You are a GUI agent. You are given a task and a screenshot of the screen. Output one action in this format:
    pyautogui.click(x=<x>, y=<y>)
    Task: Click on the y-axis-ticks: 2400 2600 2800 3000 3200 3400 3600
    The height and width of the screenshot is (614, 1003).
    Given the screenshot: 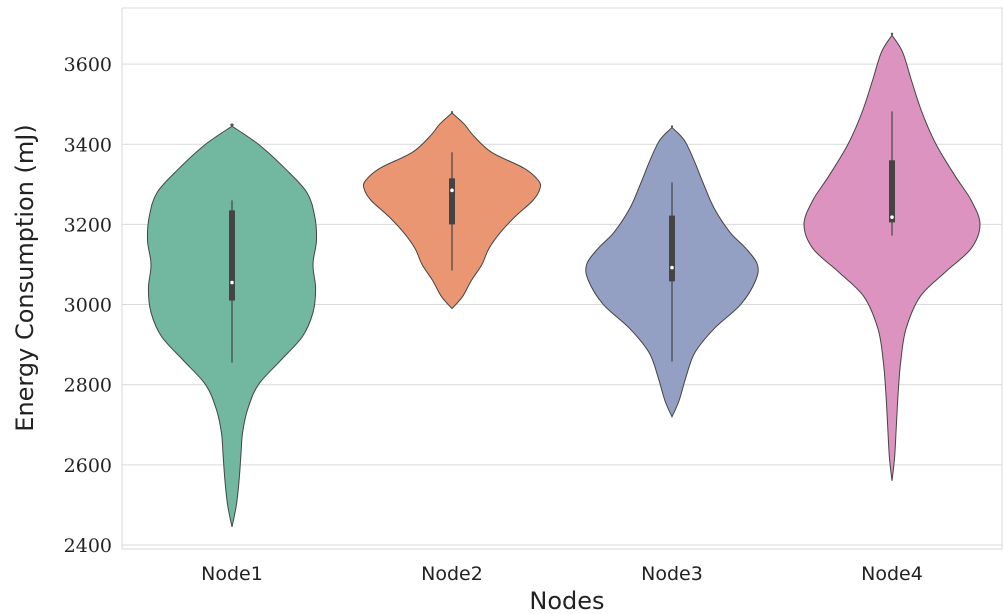 What is the action you would take?
    pyautogui.click(x=88, y=305)
    